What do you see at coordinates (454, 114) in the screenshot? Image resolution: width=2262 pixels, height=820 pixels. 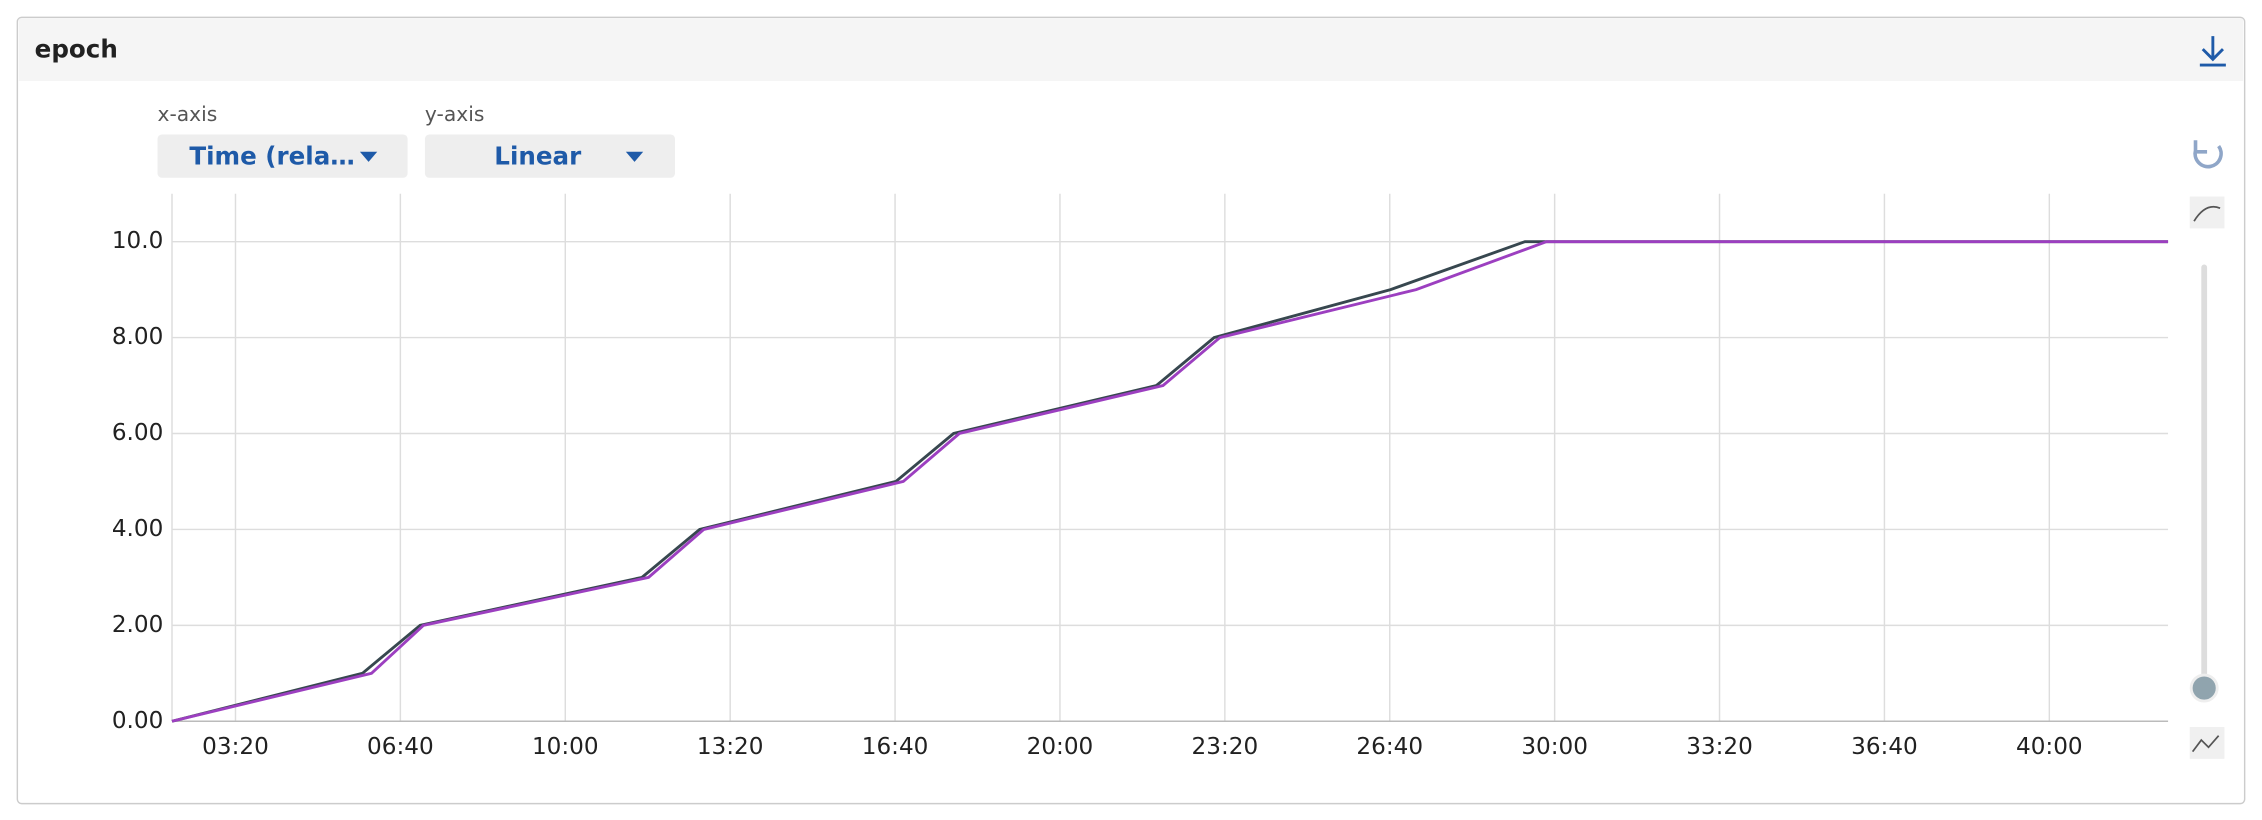 I see `y-axis-label: y-axis` at bounding box center [454, 114].